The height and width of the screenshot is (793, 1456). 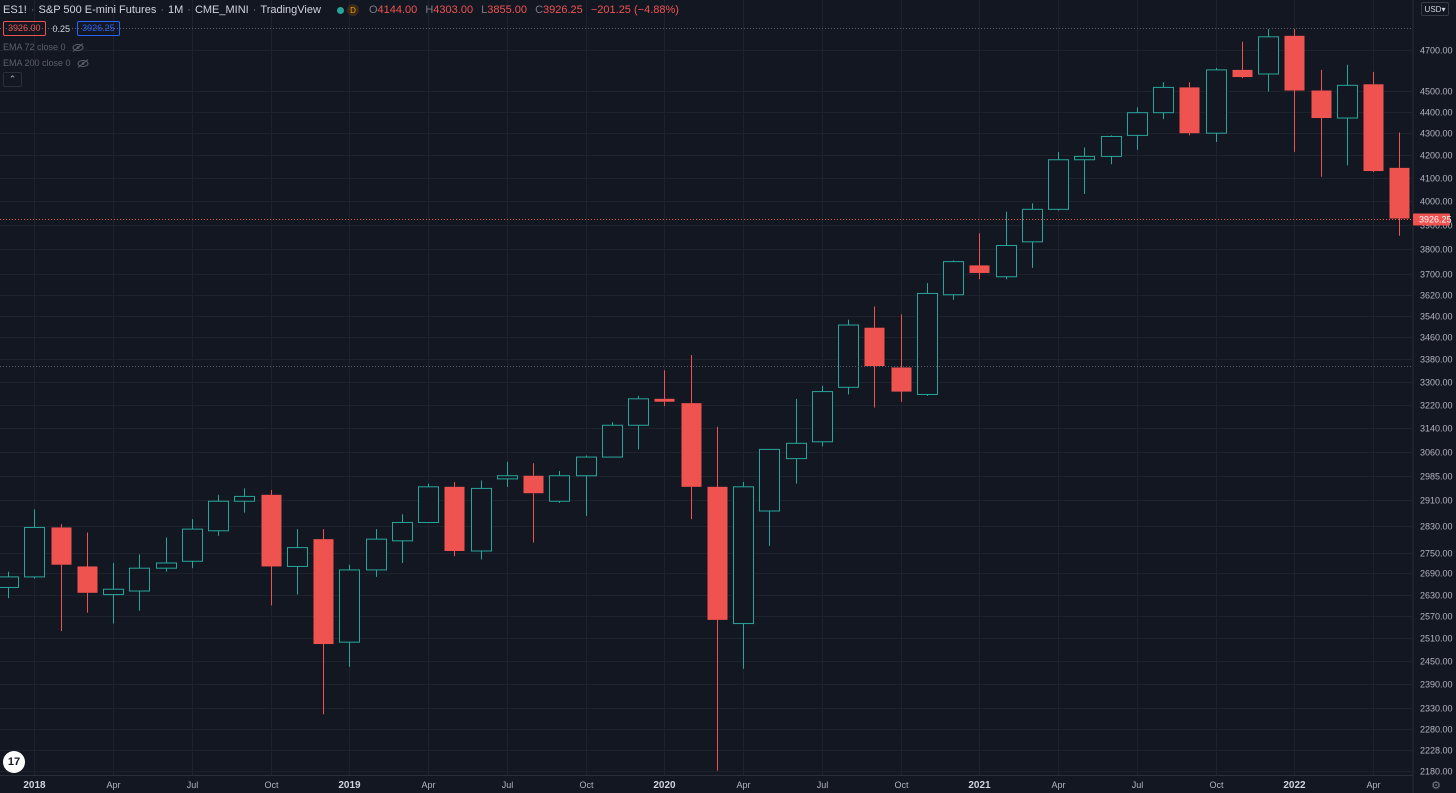 What do you see at coordinates (1436, 596) in the screenshot?
I see `price-tick-label: 2630.00` at bounding box center [1436, 596].